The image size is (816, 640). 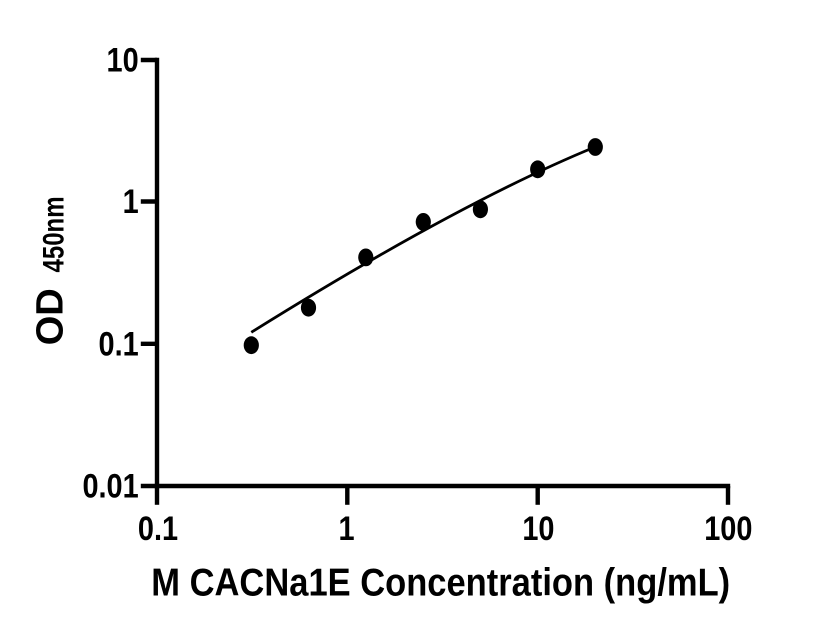 I want to click on svg-text: OD, so click(x=51, y=316).